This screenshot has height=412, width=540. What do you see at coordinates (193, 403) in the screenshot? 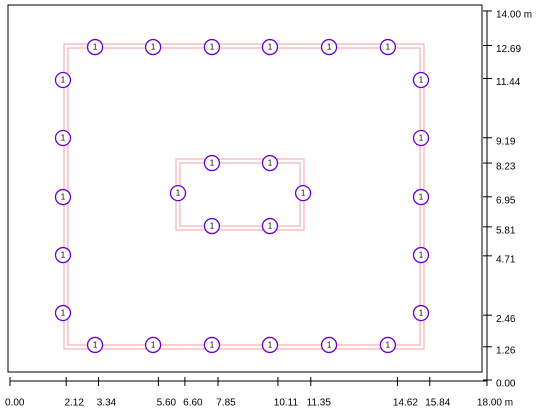
I see `x-tick-label: 6.60` at bounding box center [193, 403].